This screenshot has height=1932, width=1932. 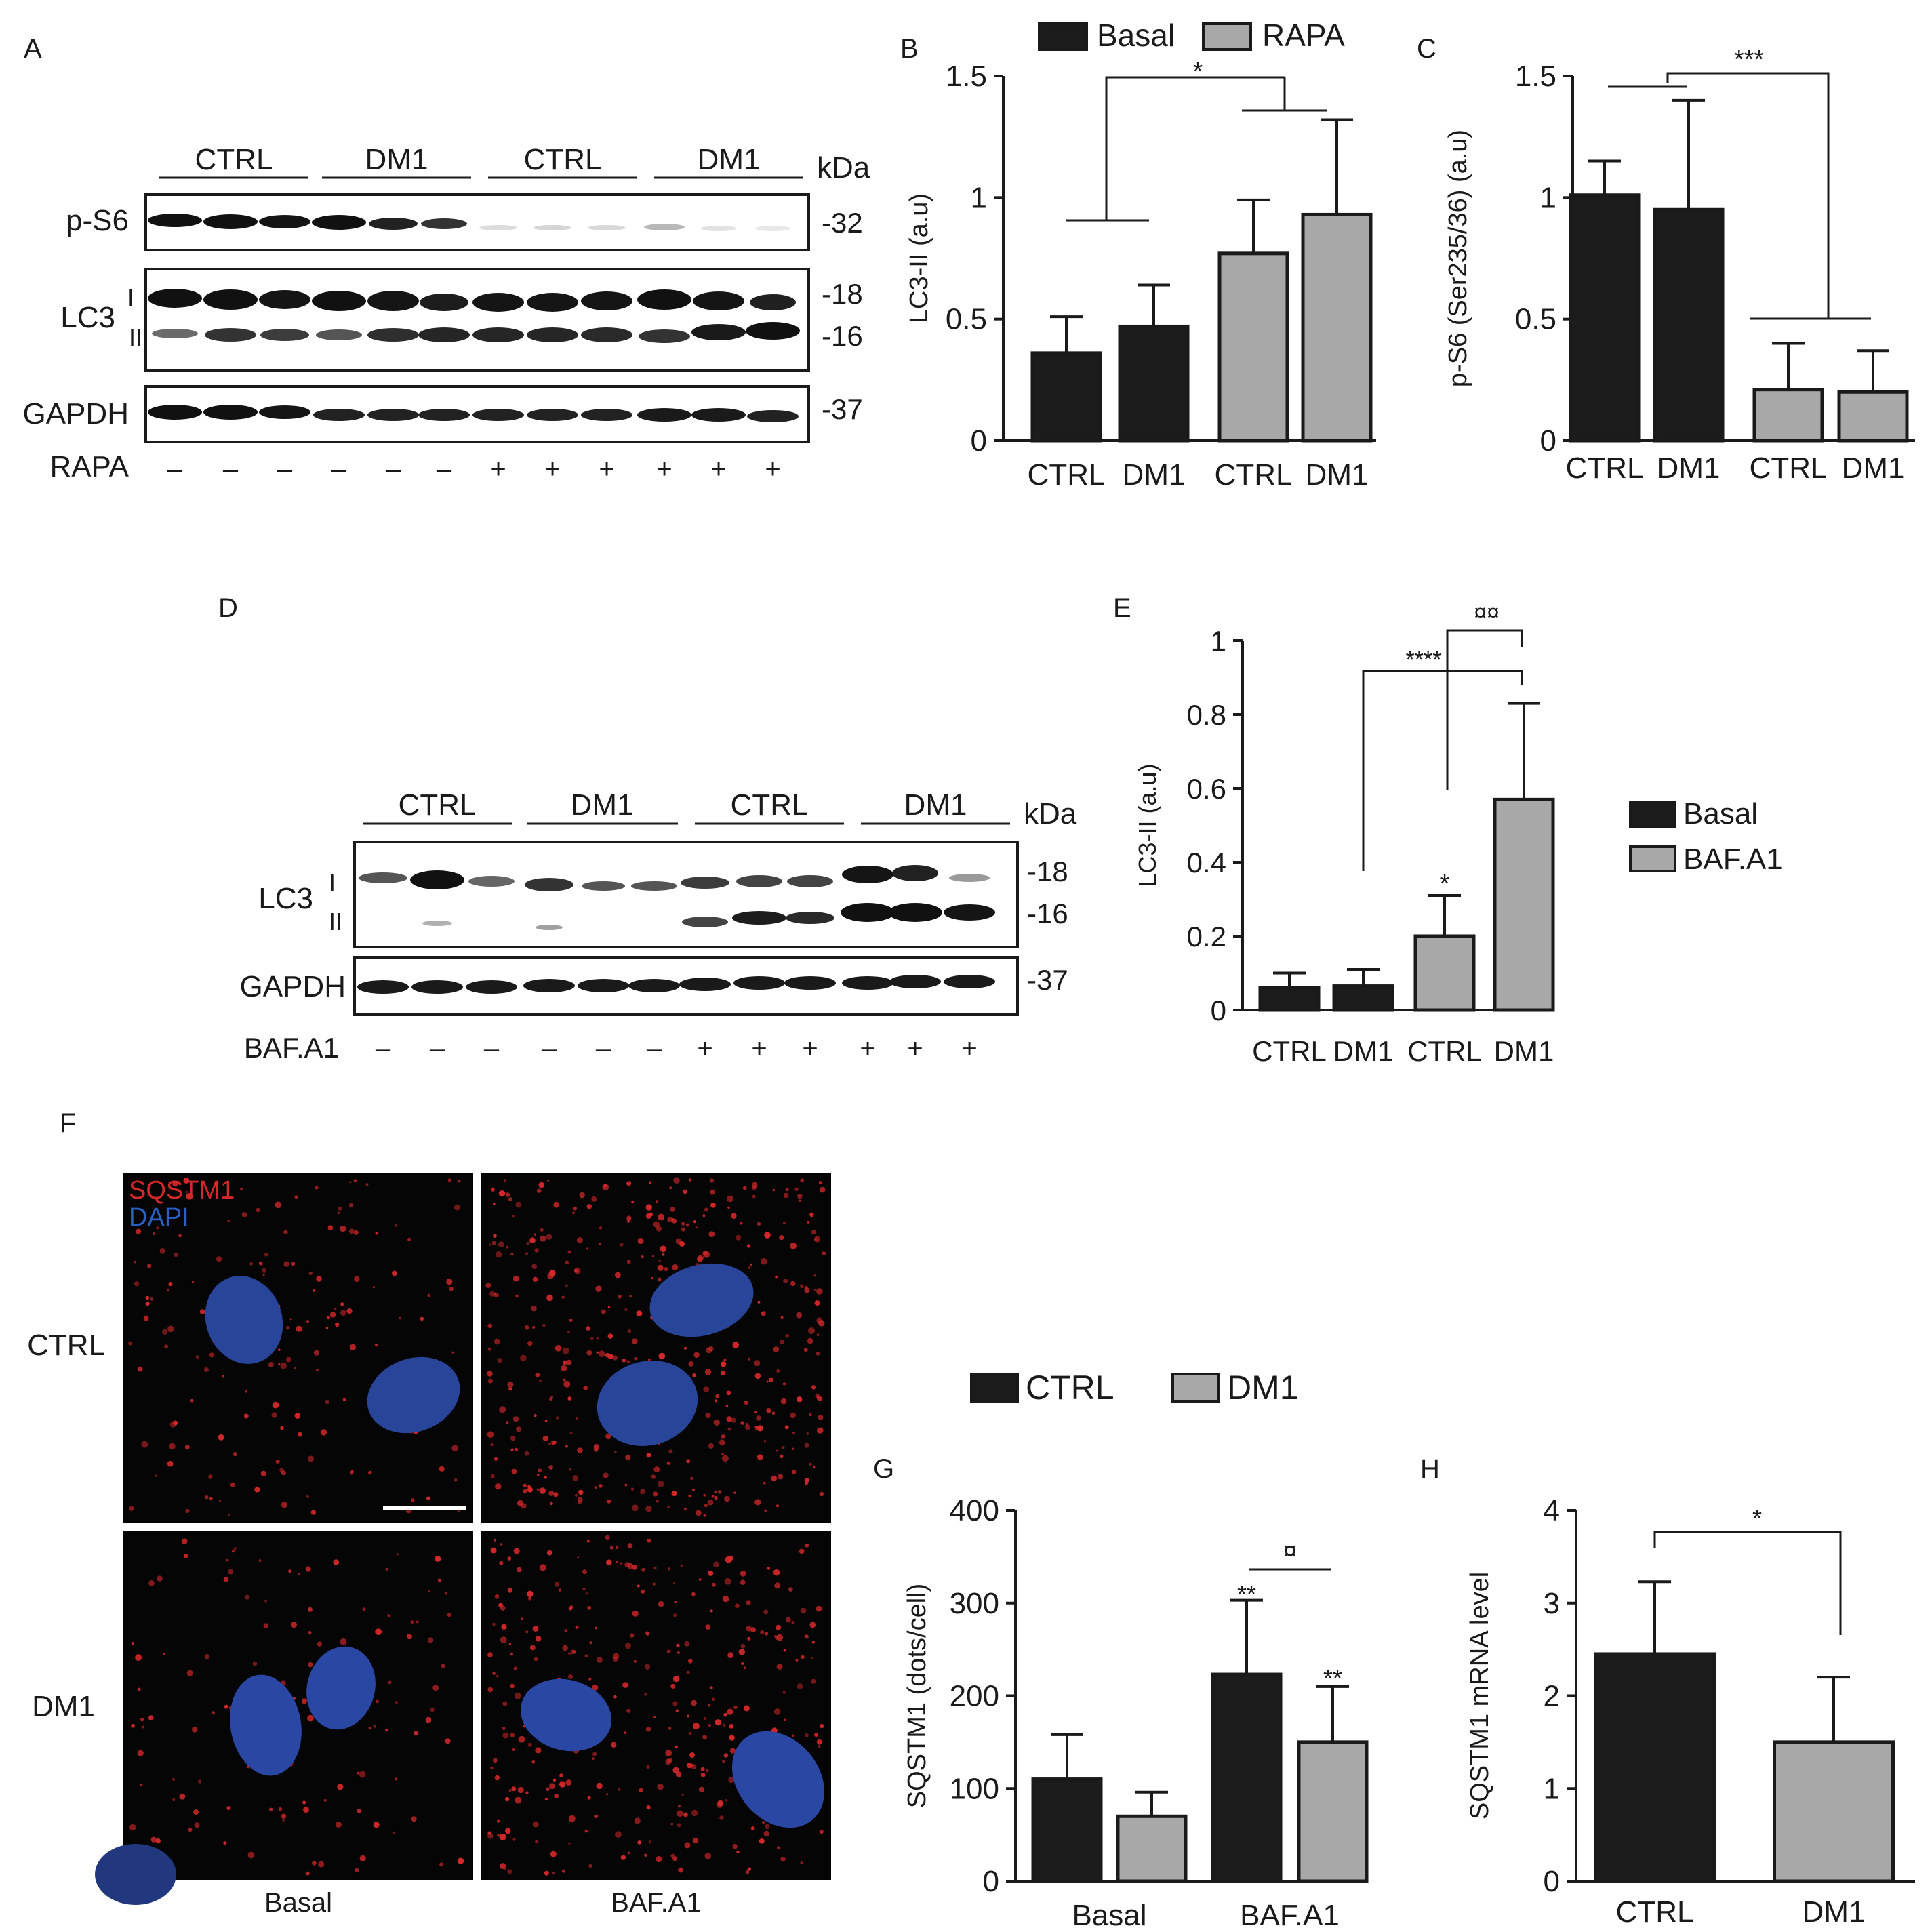 What do you see at coordinates (1552, 1510) in the screenshot?
I see `y-tick-label: 4` at bounding box center [1552, 1510].